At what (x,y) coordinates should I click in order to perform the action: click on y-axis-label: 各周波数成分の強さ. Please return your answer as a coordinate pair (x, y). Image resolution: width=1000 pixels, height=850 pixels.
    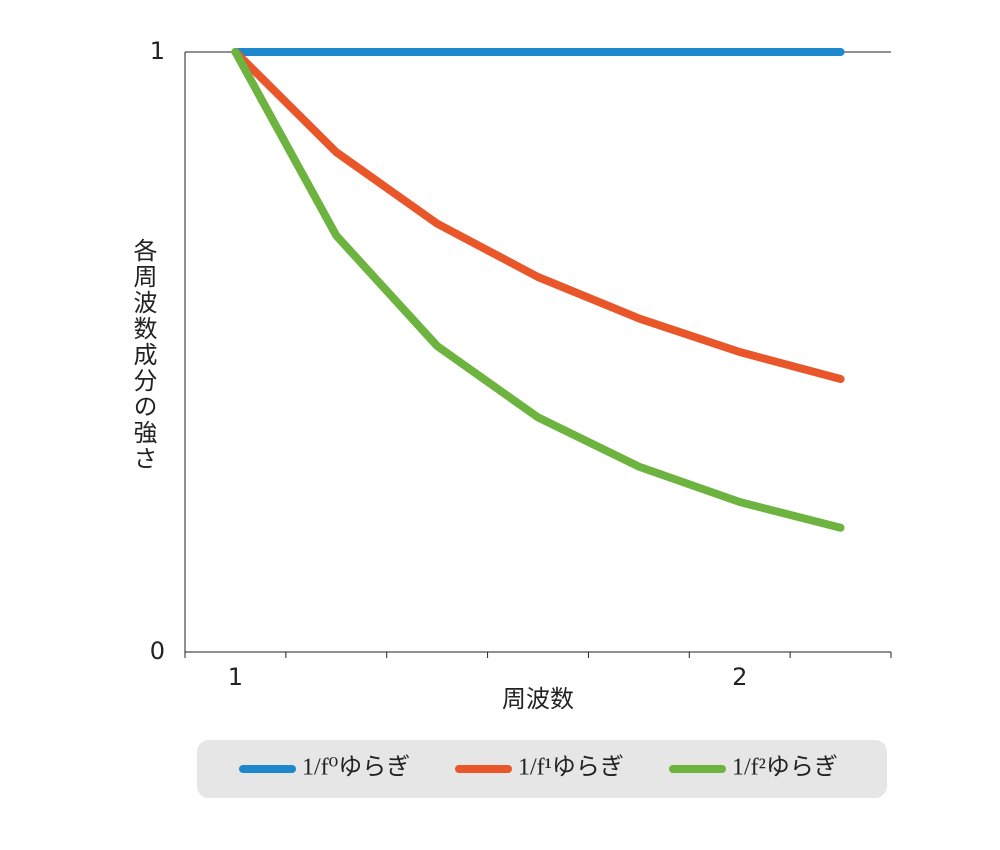
    Looking at the image, I should click on (143, 355).